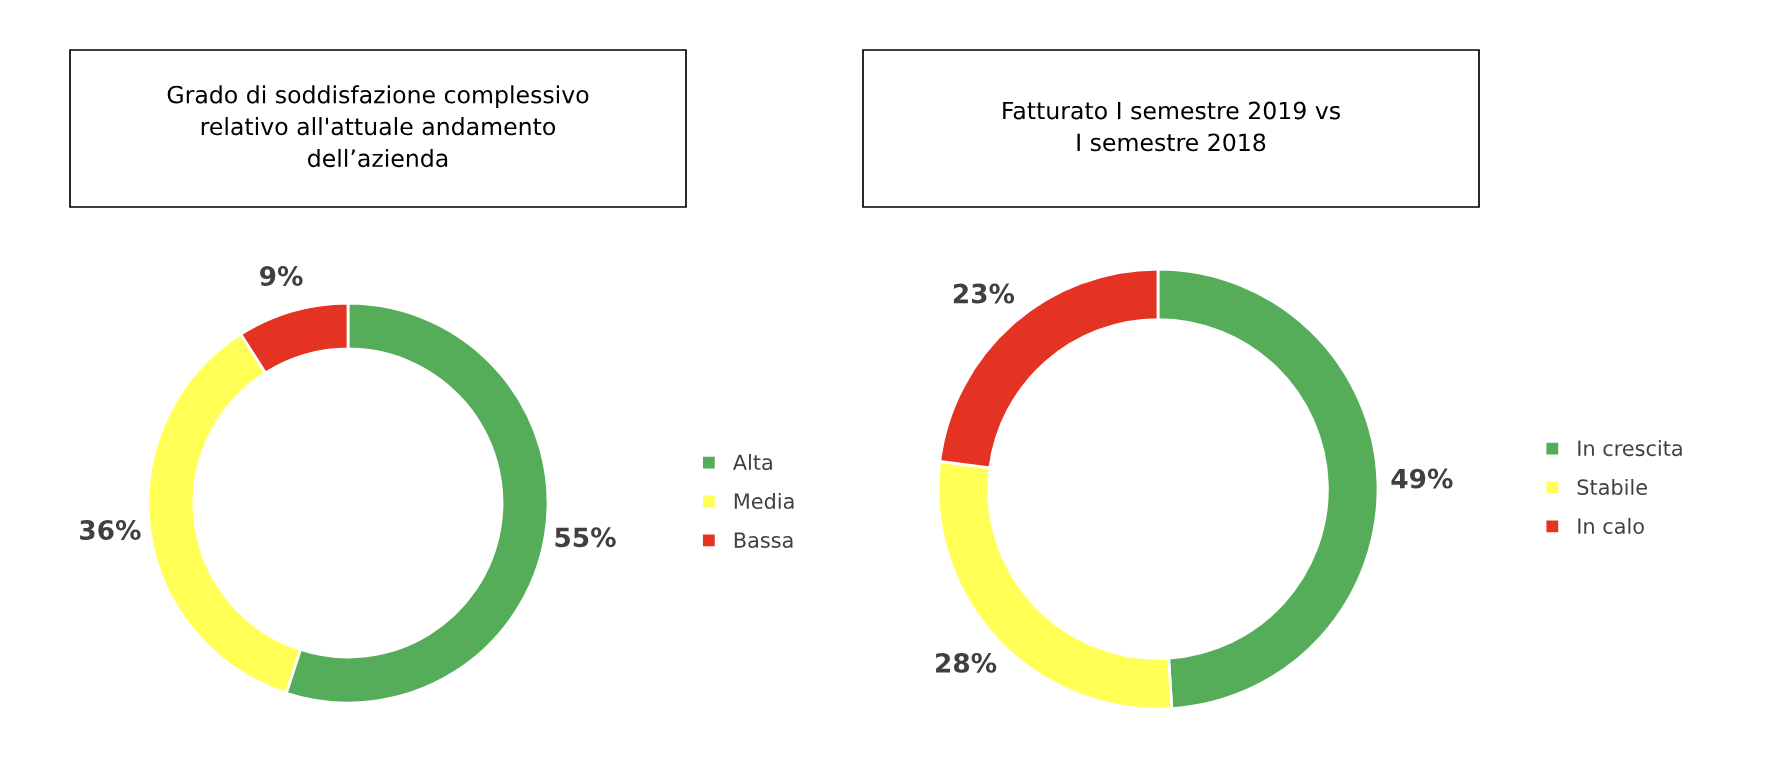 This screenshot has height=772, width=1776. I want to click on data-label: 36%, so click(110, 530).